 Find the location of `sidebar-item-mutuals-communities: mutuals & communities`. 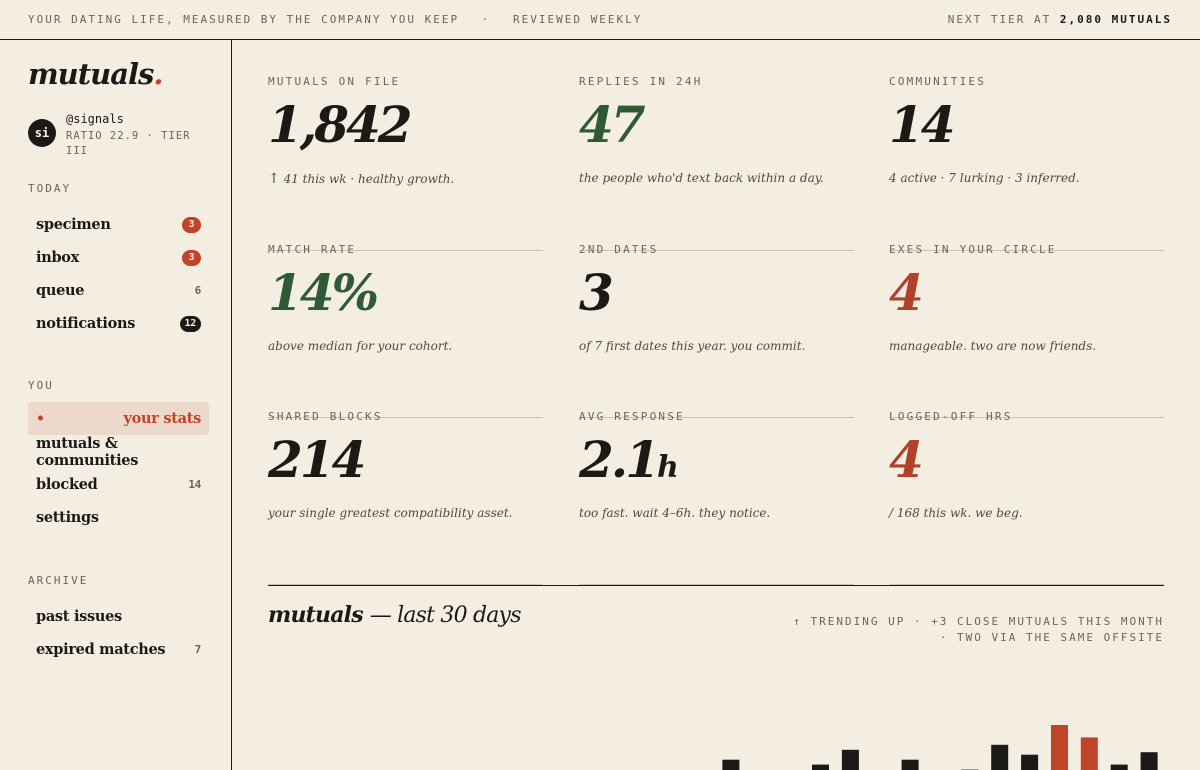

sidebar-item-mutuals-communities: mutuals & communities is located at coordinates (118, 451).